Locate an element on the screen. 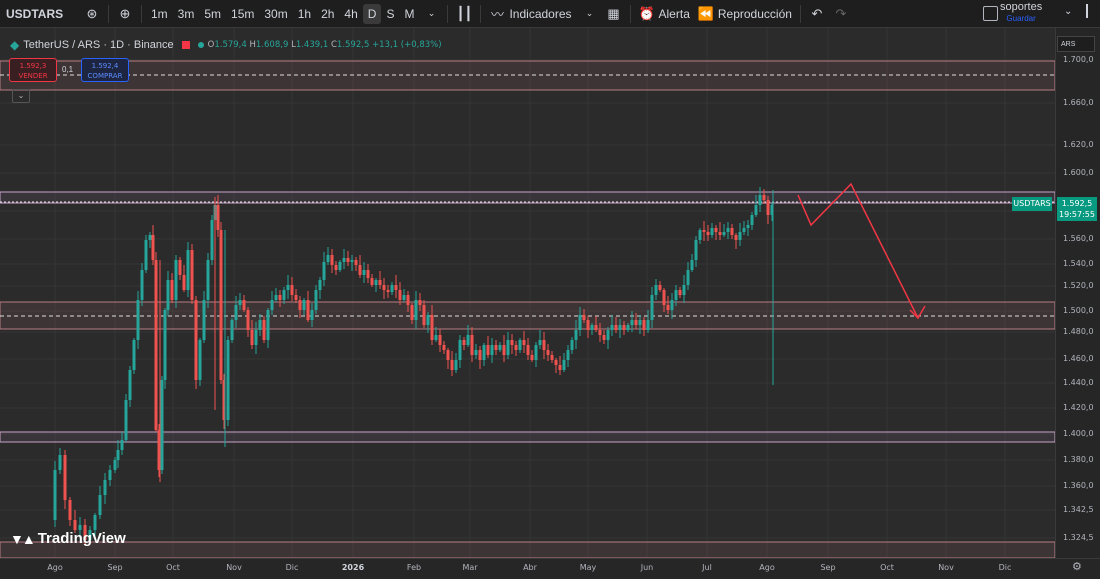 Image resolution: width=1100 pixels, height=579 pixels. replay-button: ⏪ Reproducción is located at coordinates (745, 13).